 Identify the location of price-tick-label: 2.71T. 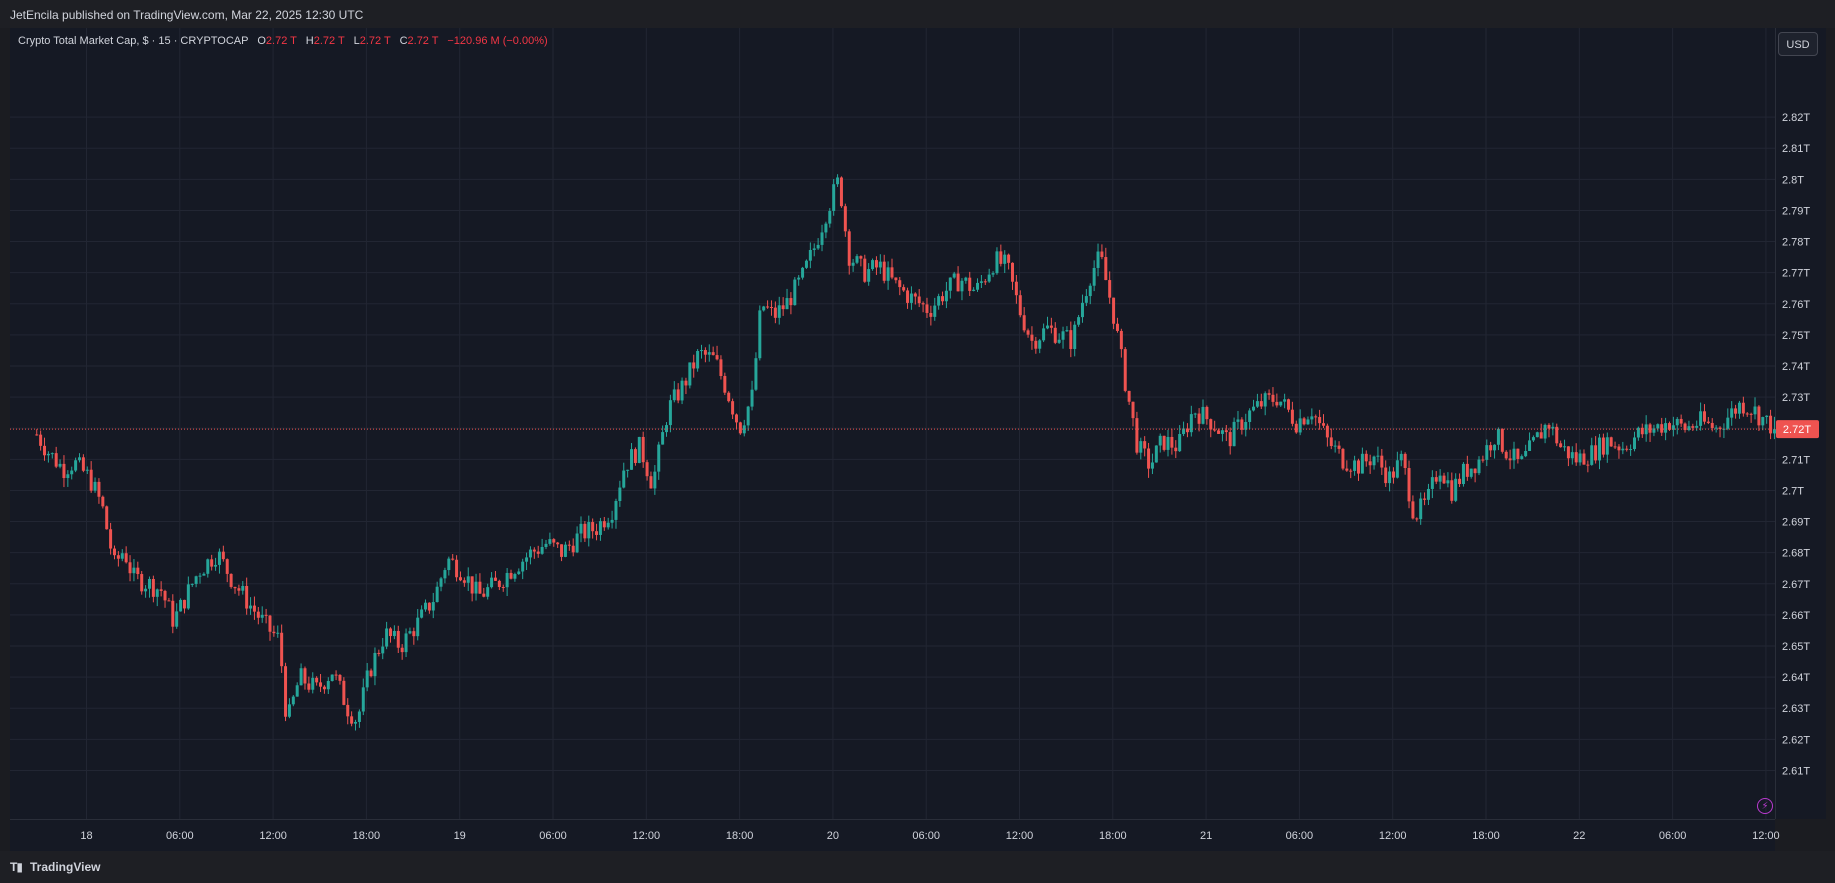
(1796, 460).